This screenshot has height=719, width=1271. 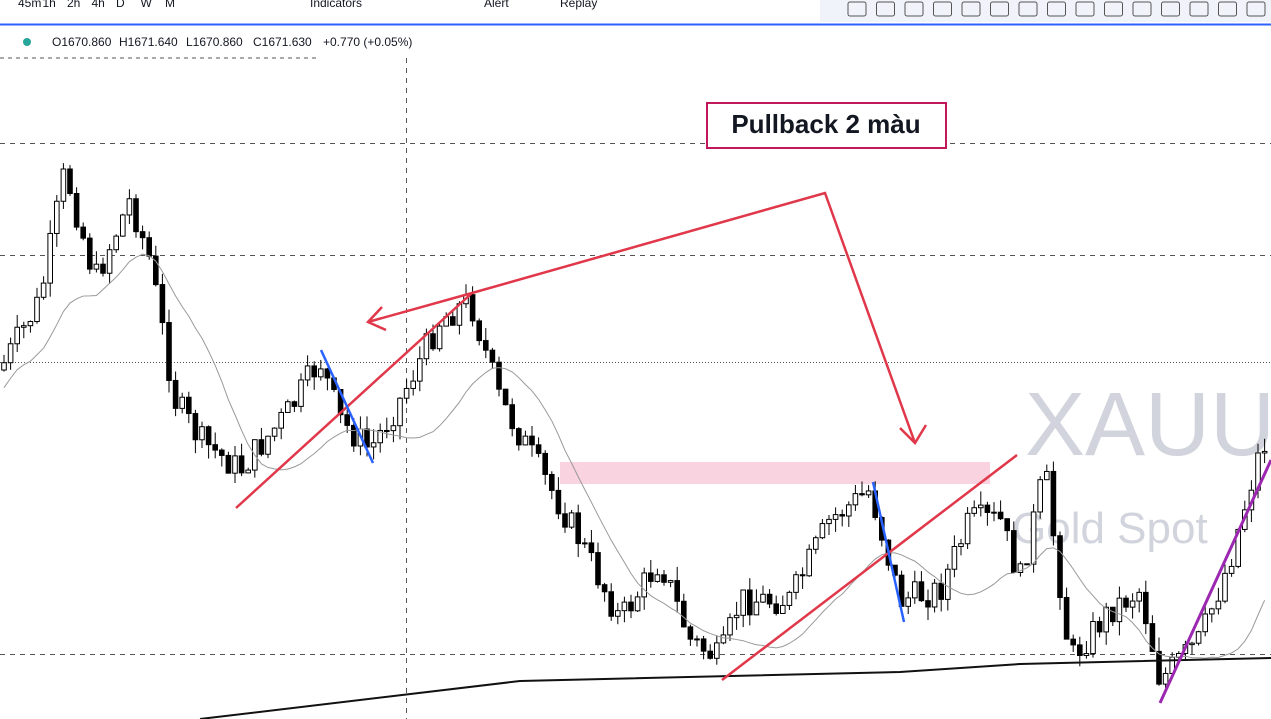 What do you see at coordinates (49, 5) in the screenshot?
I see `interval-button: 1h` at bounding box center [49, 5].